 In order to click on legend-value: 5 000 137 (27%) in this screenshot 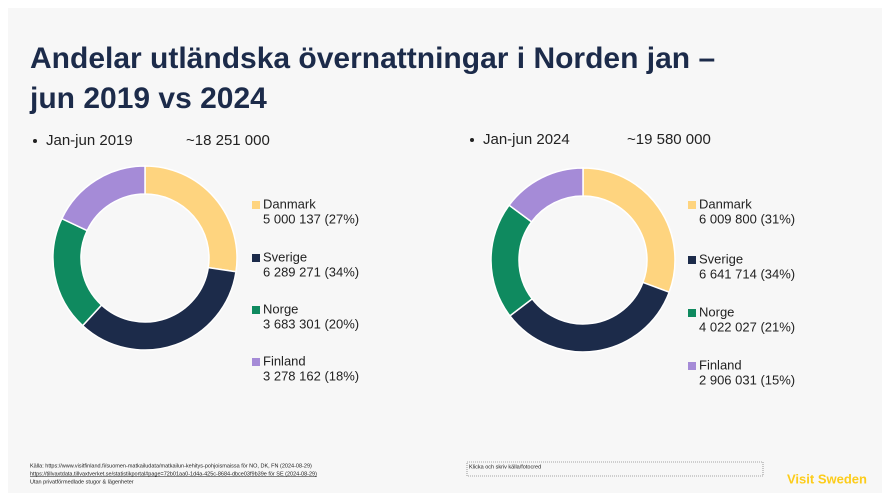, I will do `click(311, 218)`.